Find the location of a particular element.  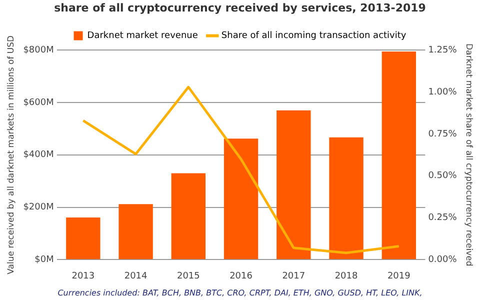

y2-tick-label: 0.50% is located at coordinates (443, 176).